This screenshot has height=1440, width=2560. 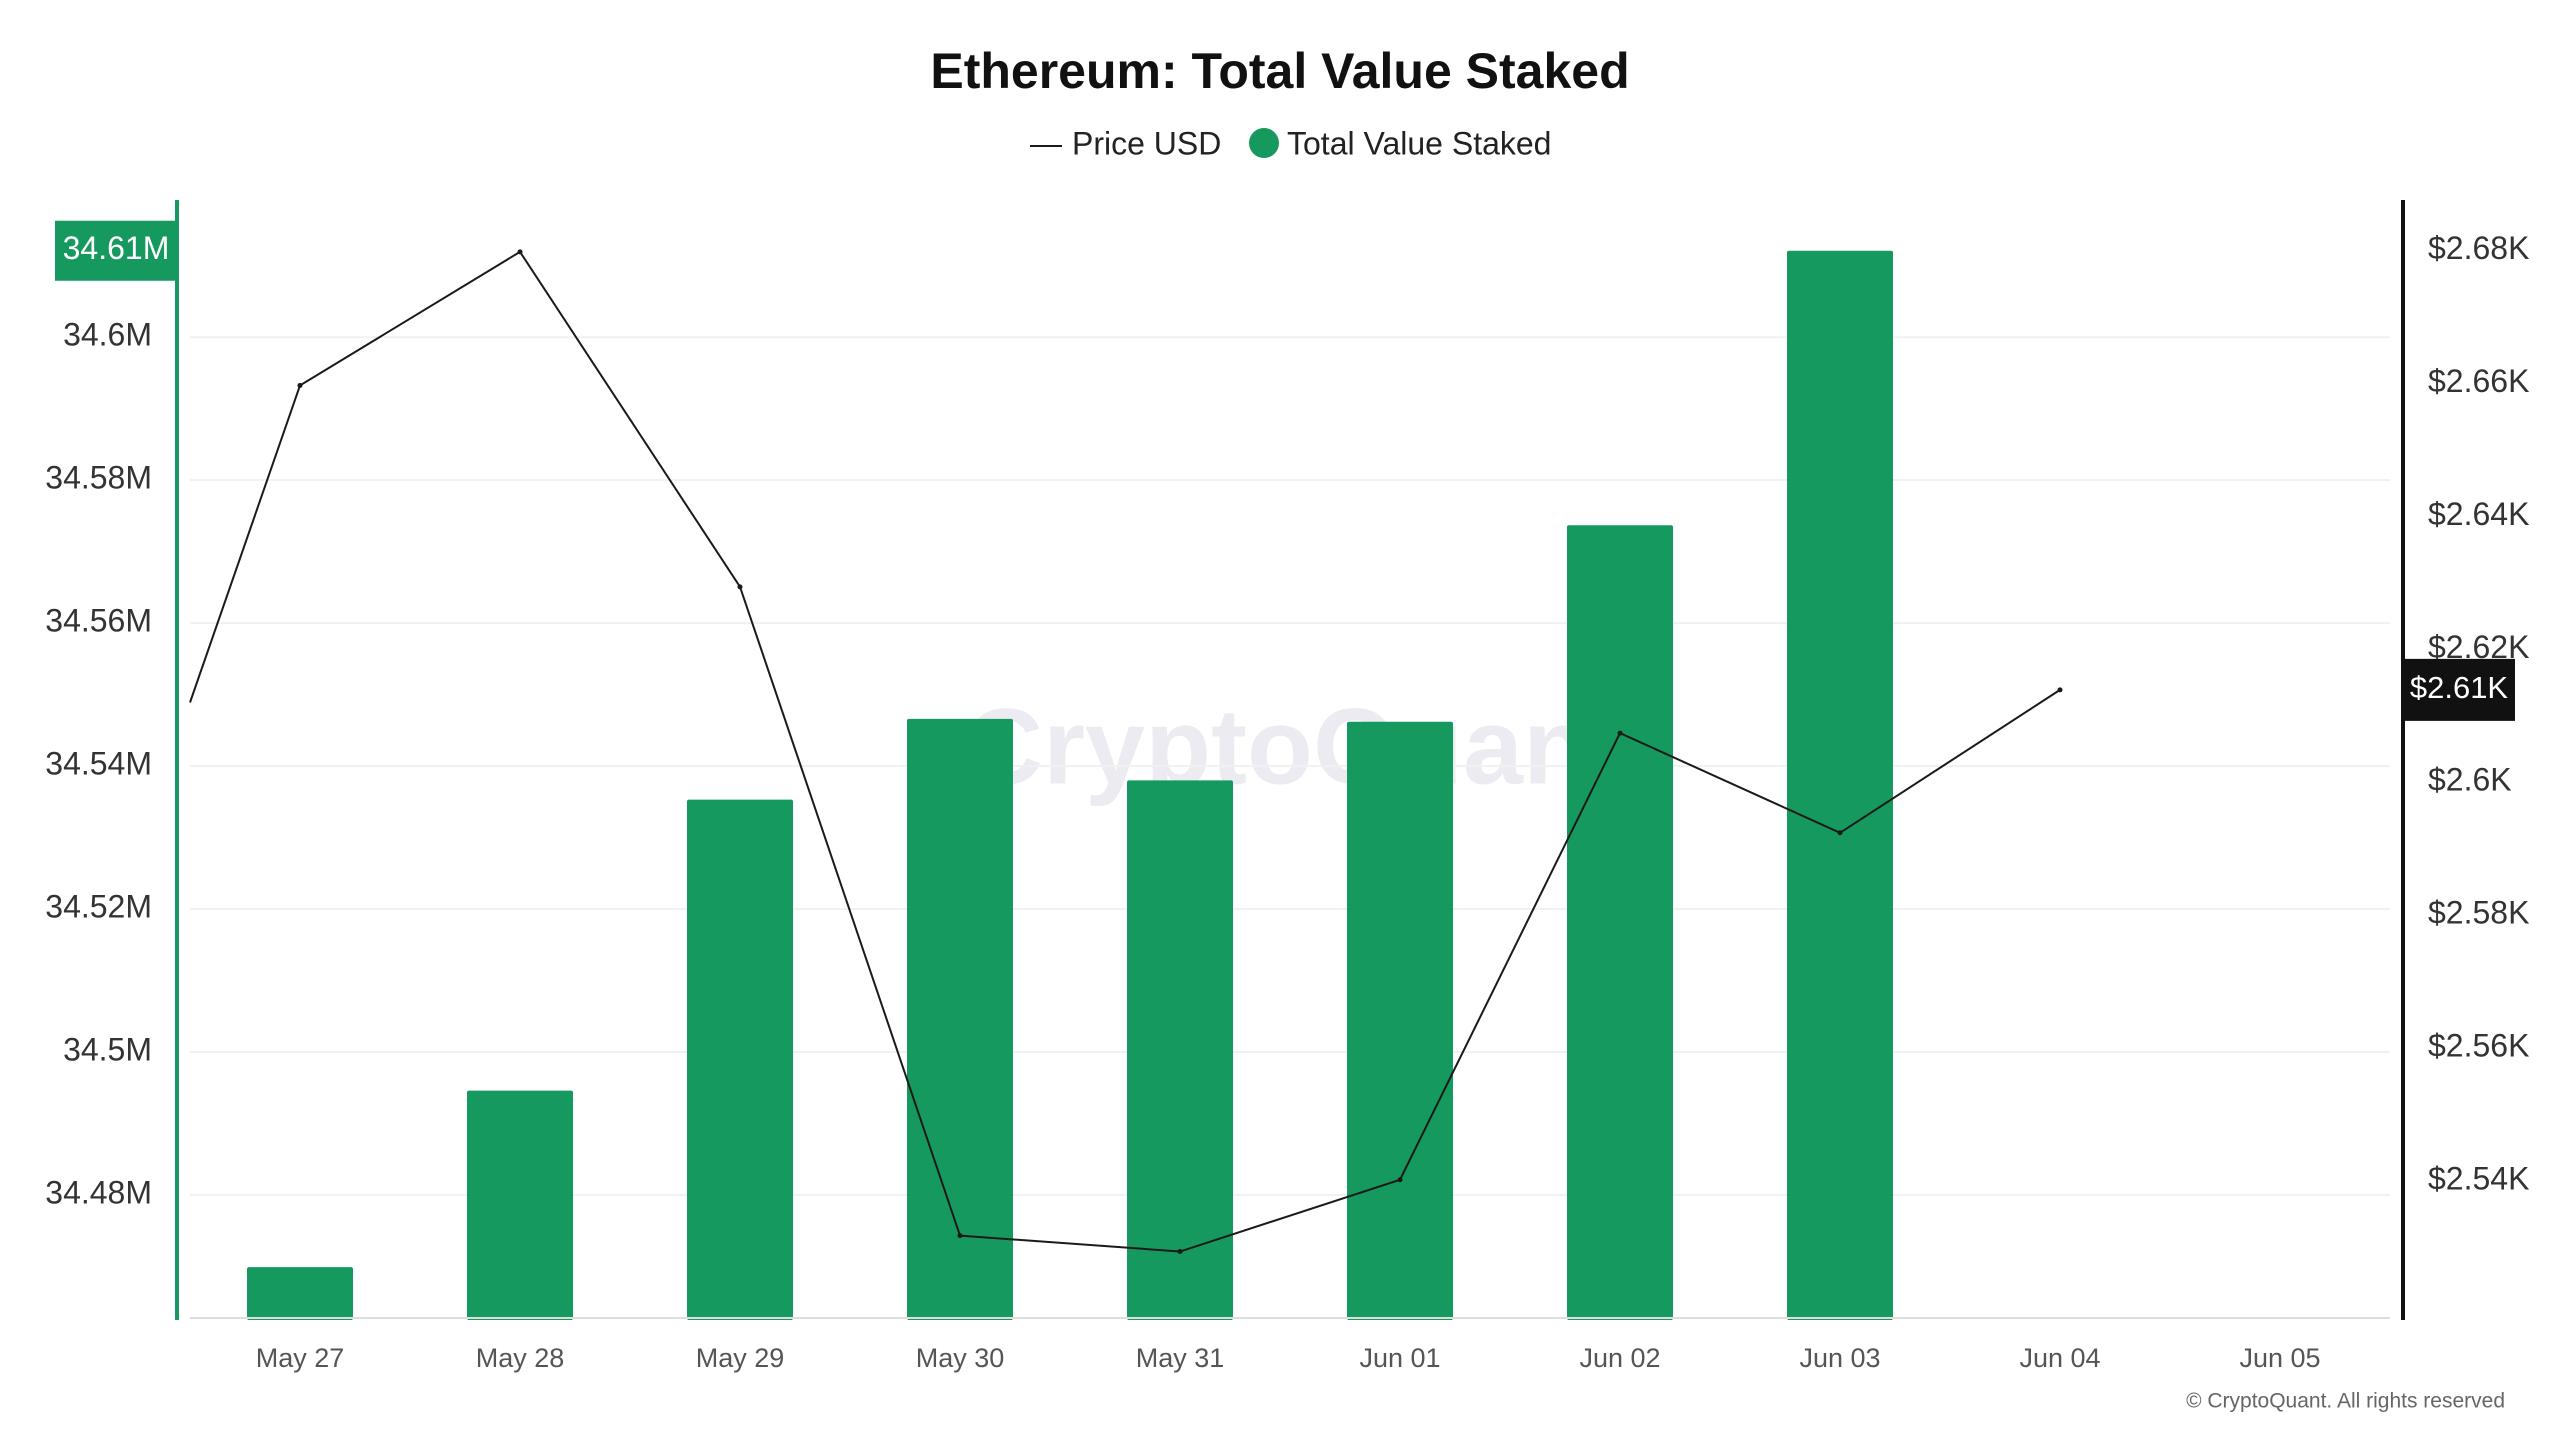 What do you see at coordinates (2478, 913) in the screenshot?
I see `right-tick-label: $2.58K` at bounding box center [2478, 913].